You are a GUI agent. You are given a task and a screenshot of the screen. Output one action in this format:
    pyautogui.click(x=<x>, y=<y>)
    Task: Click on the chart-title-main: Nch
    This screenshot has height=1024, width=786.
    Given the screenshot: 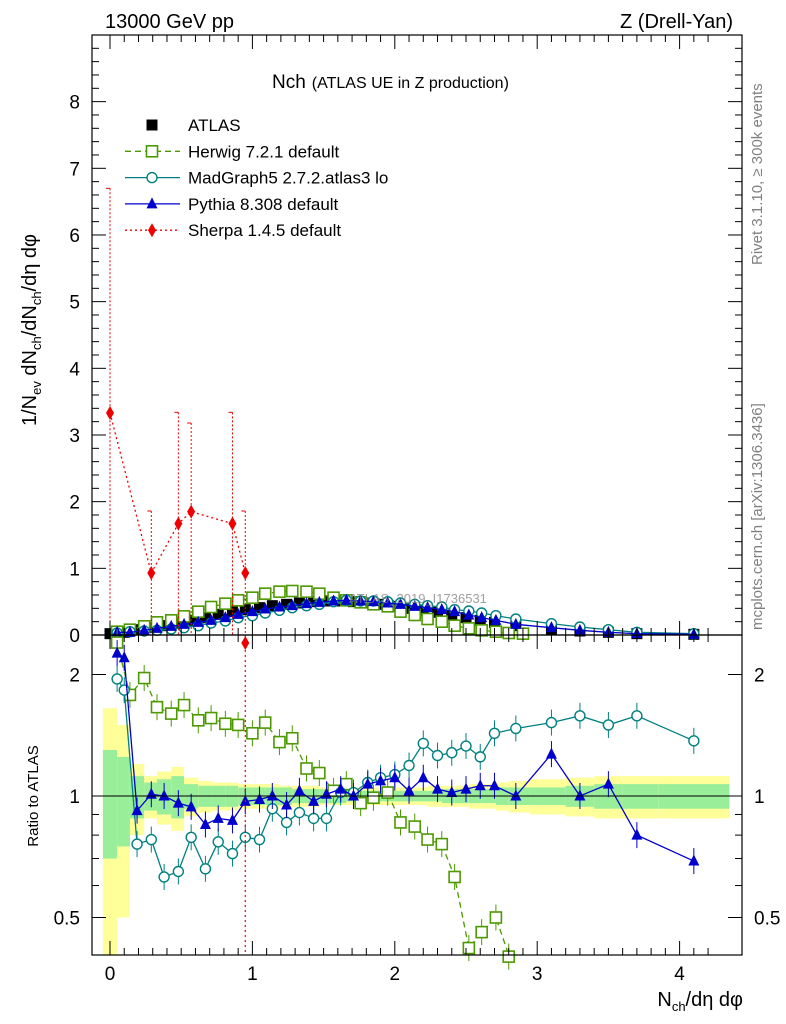 What is the action you would take?
    pyautogui.click(x=289, y=82)
    